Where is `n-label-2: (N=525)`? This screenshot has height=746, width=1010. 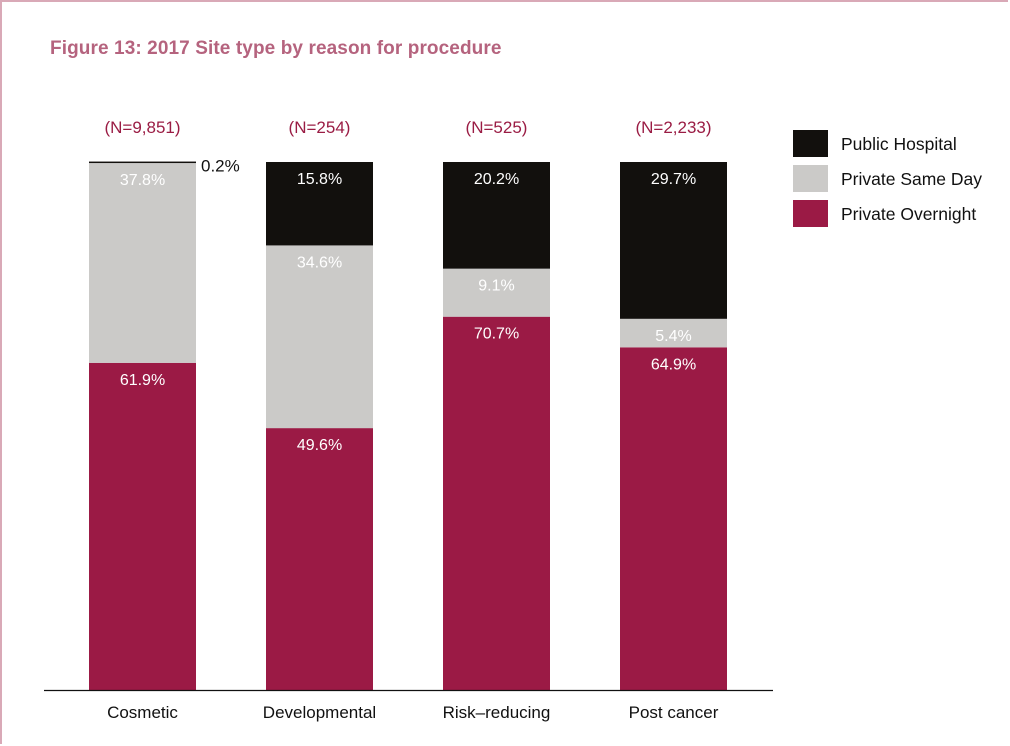
n-label-2: (N=525) is located at coordinates (497, 127).